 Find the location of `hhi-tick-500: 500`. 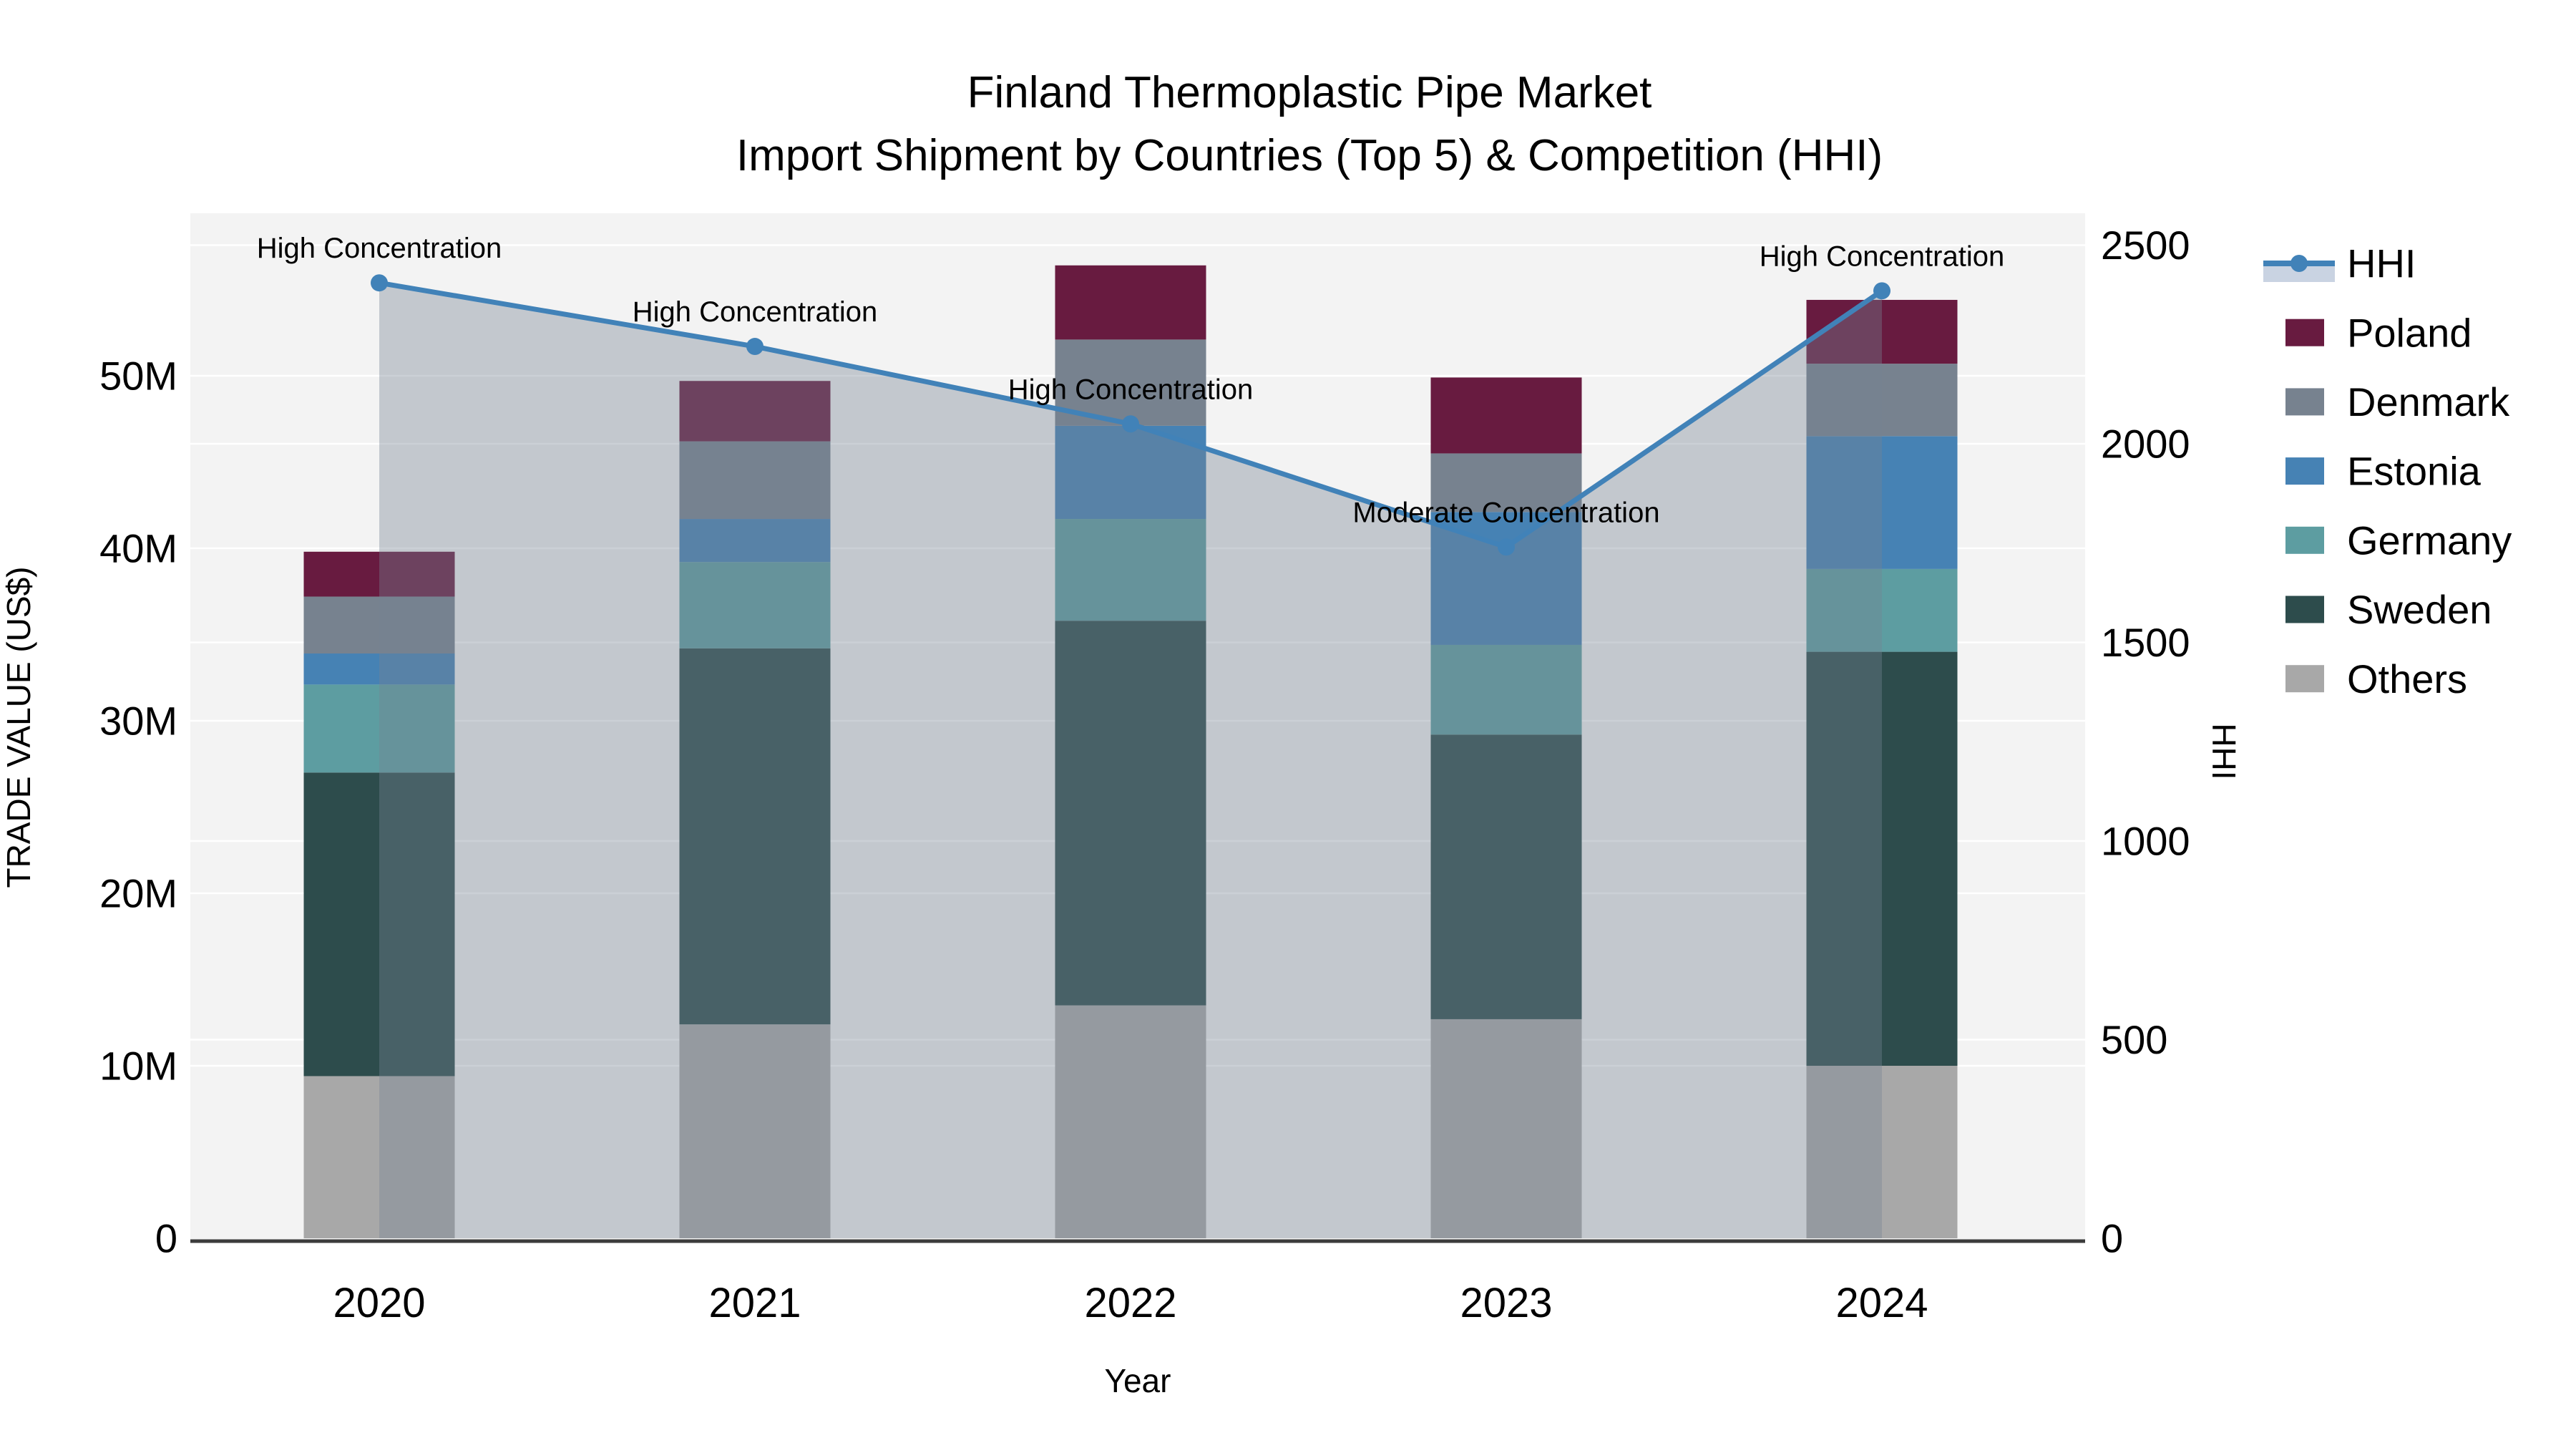

hhi-tick-500: 500 is located at coordinates (2134, 1039).